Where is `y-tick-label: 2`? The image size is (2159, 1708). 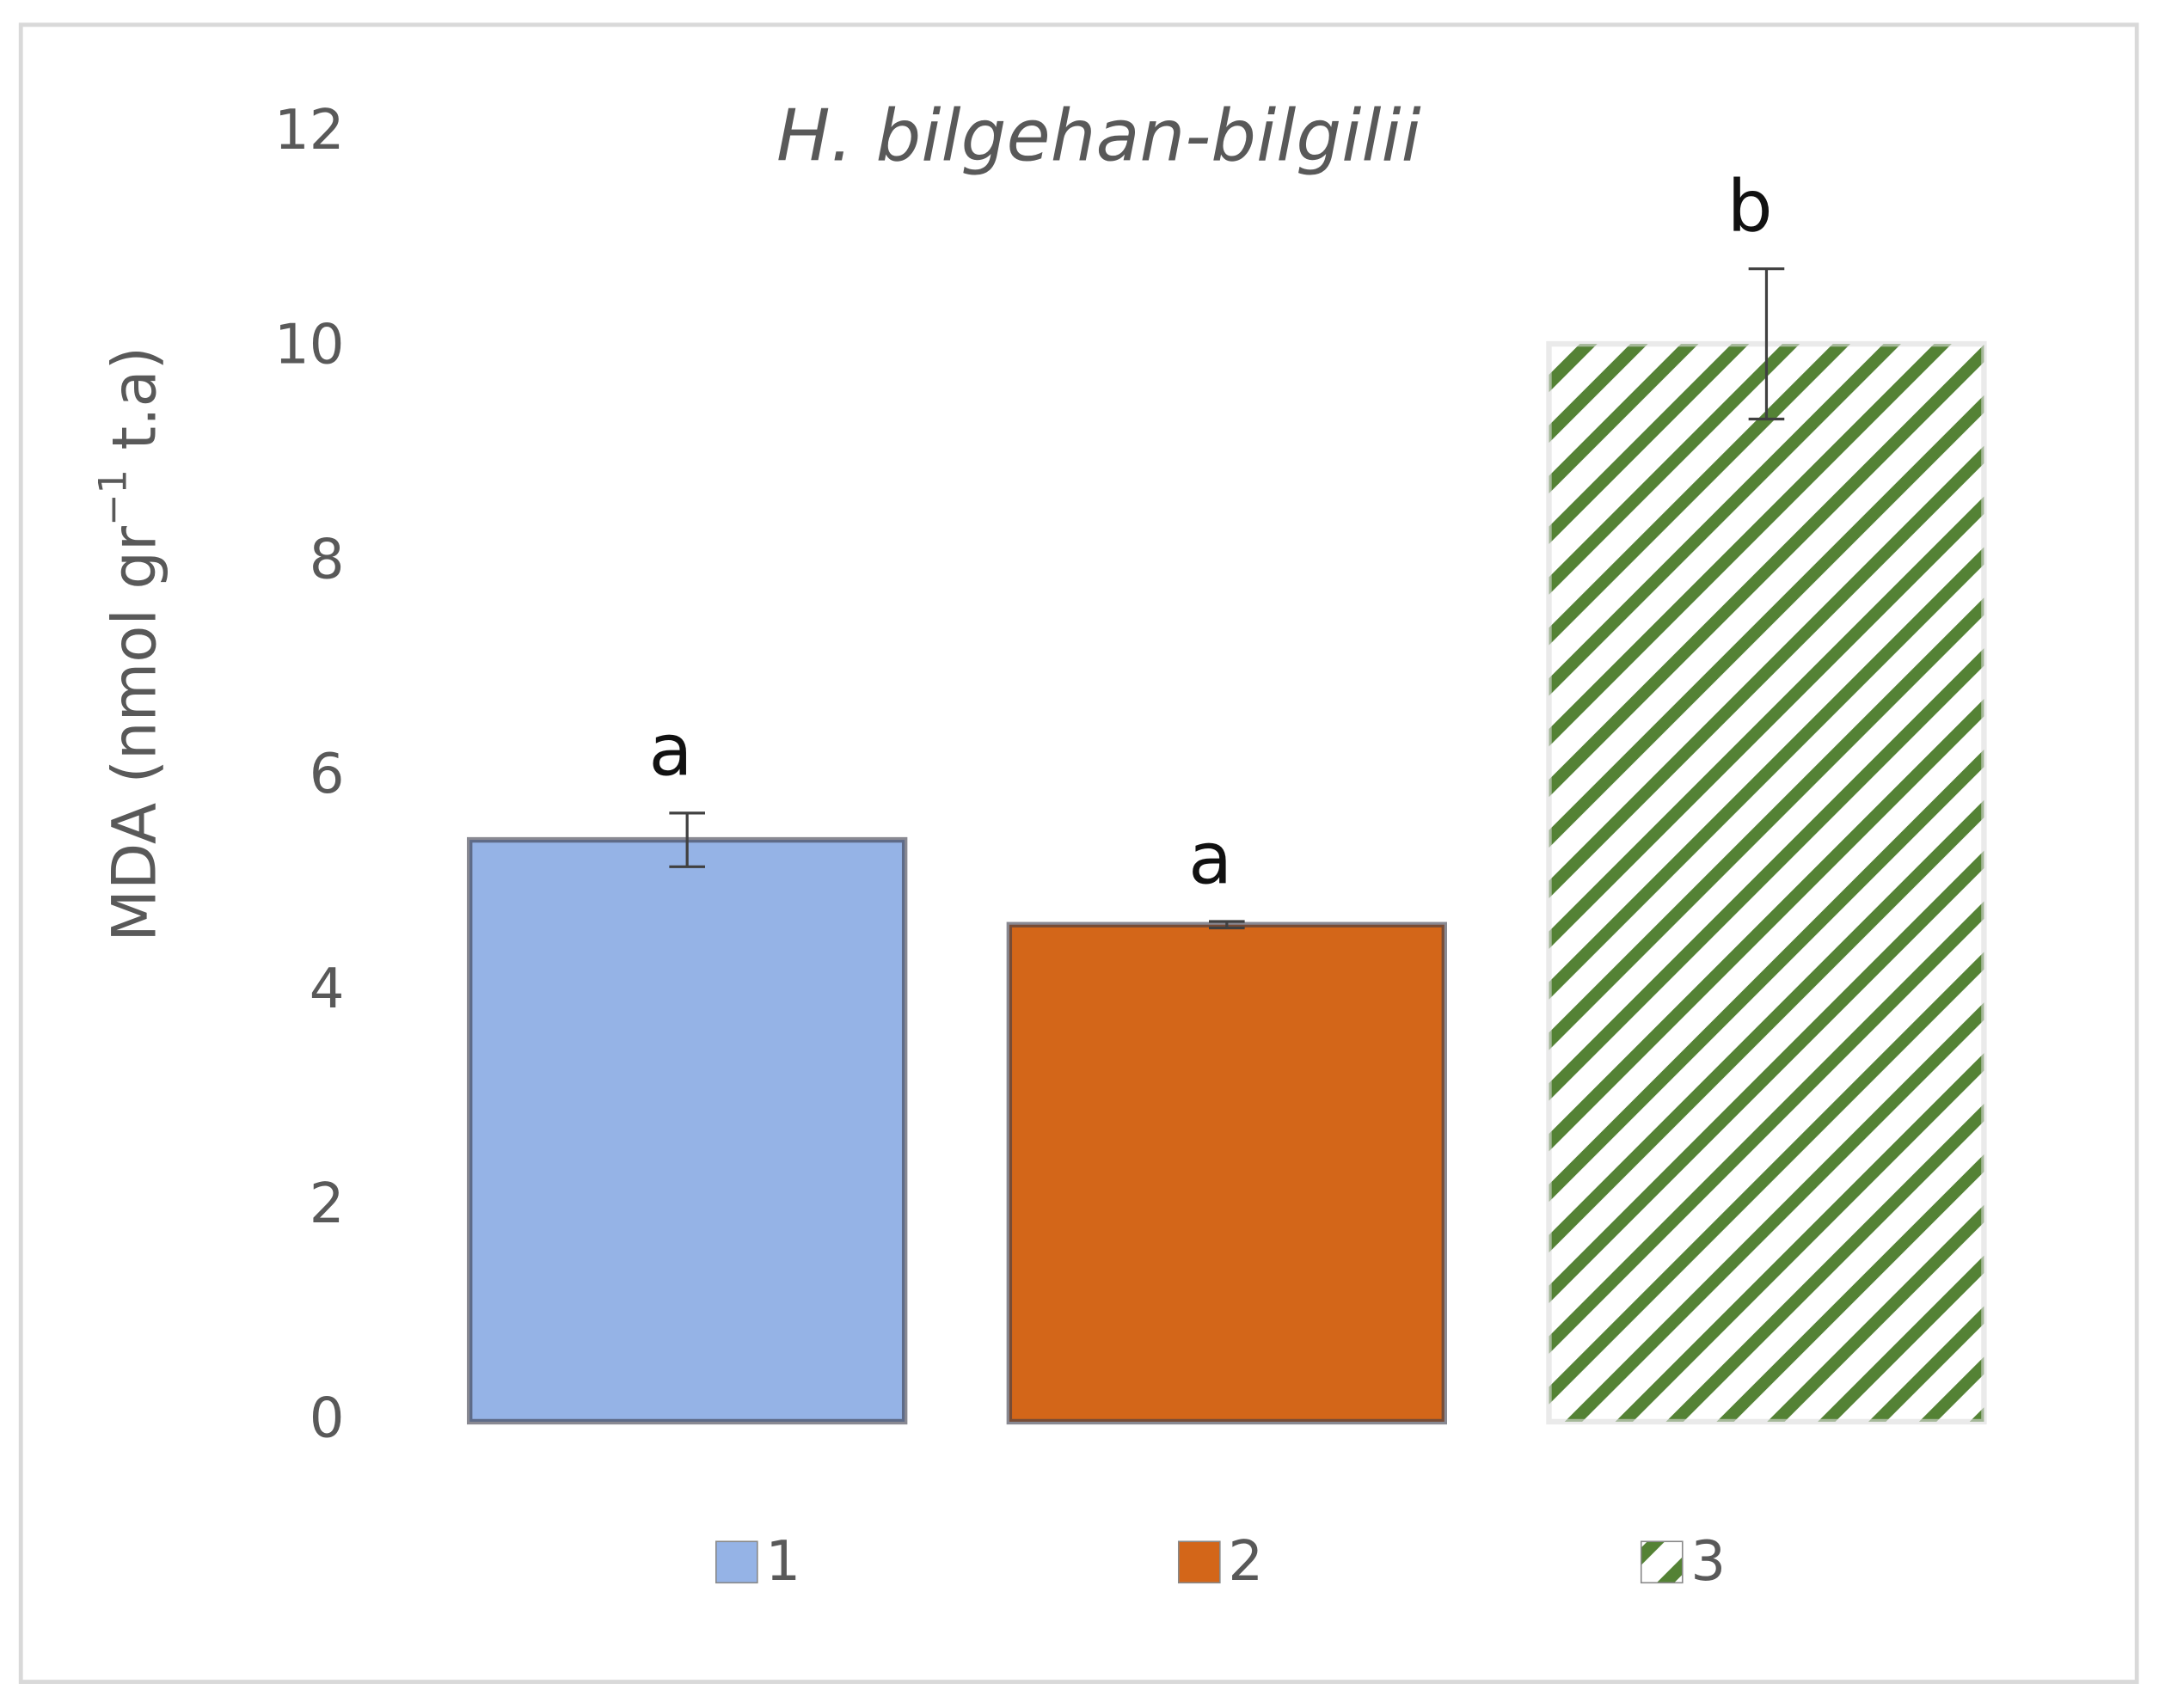
y-tick-label: 2 is located at coordinates (327, 1204).